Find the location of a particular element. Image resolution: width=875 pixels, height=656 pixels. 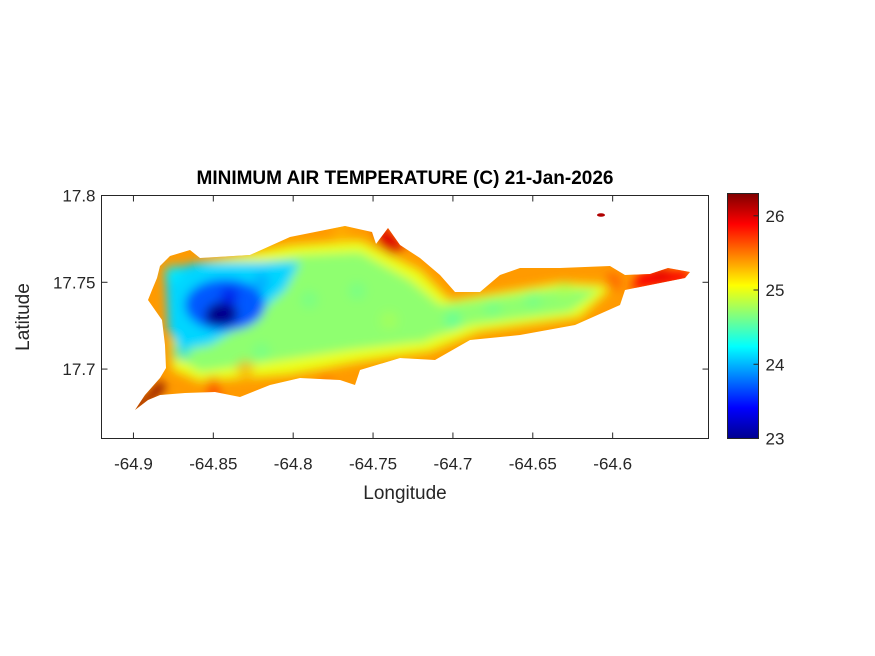

islet-buck-island is located at coordinates (601, 215).